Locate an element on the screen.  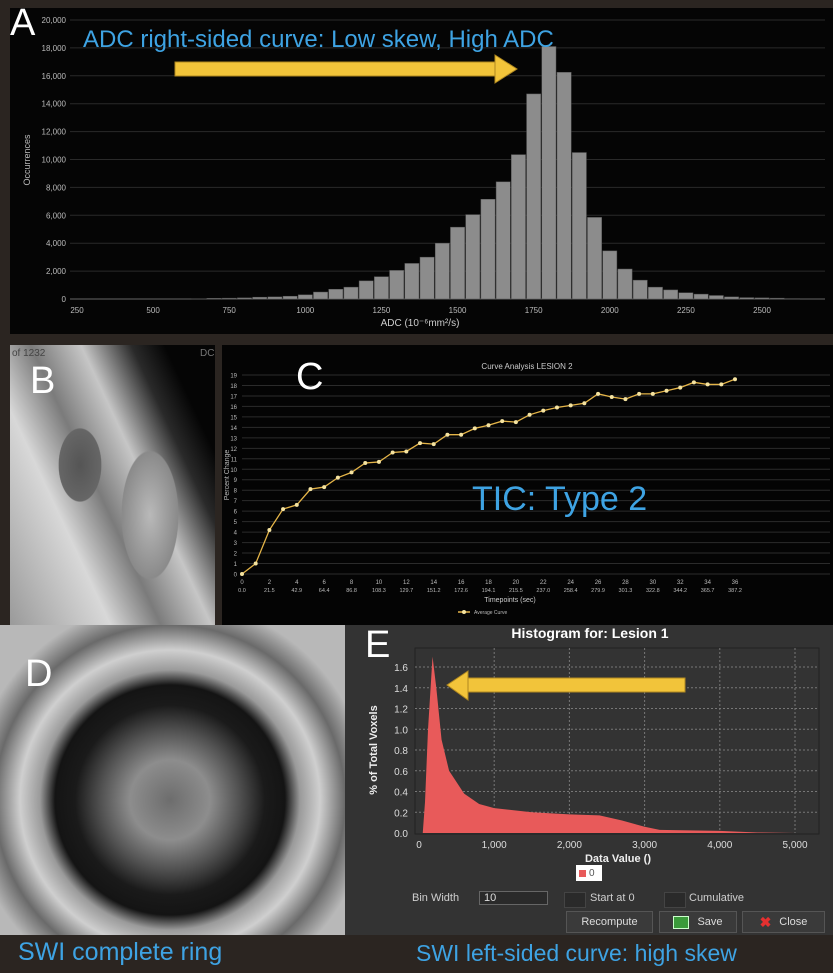
y-tick-label: 7 is located at coordinates (236, 502).